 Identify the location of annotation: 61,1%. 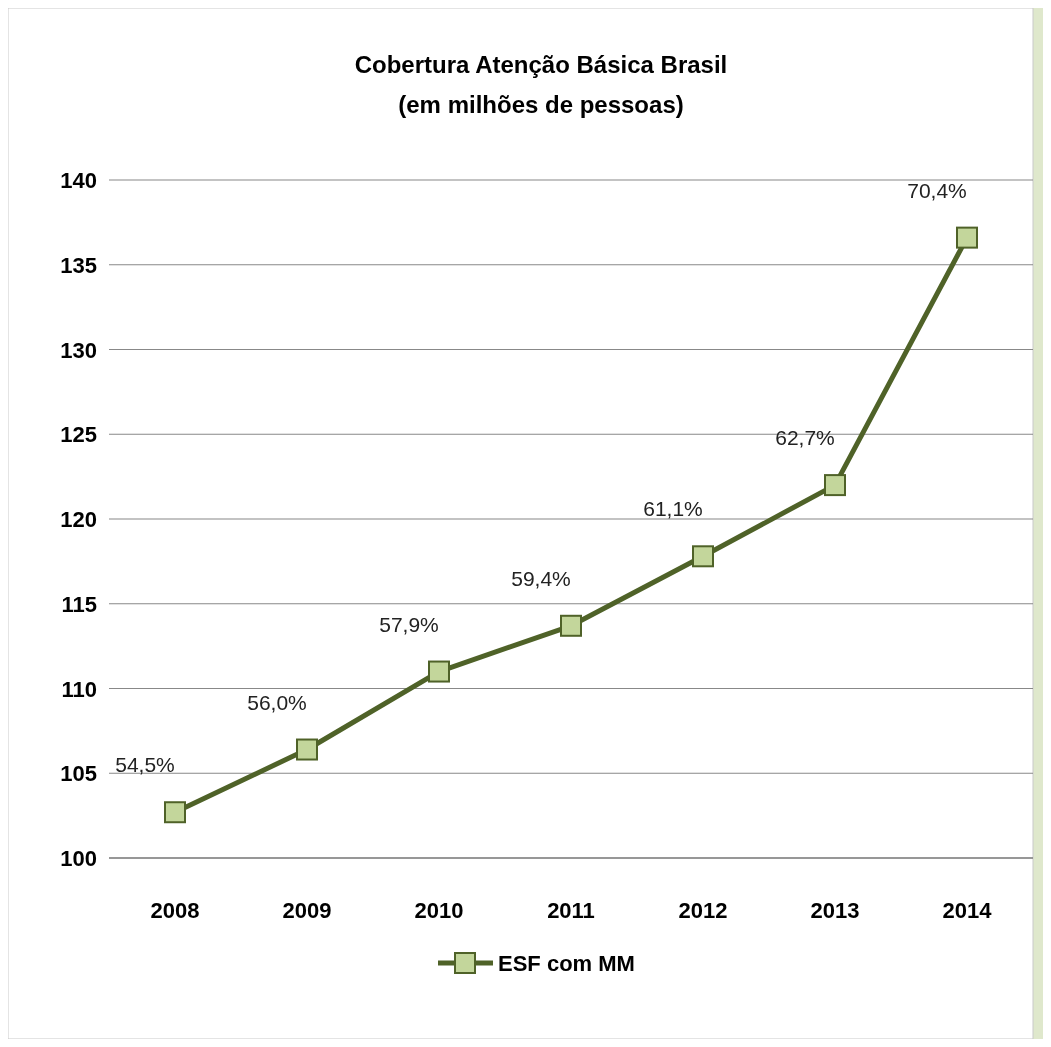
(673, 509).